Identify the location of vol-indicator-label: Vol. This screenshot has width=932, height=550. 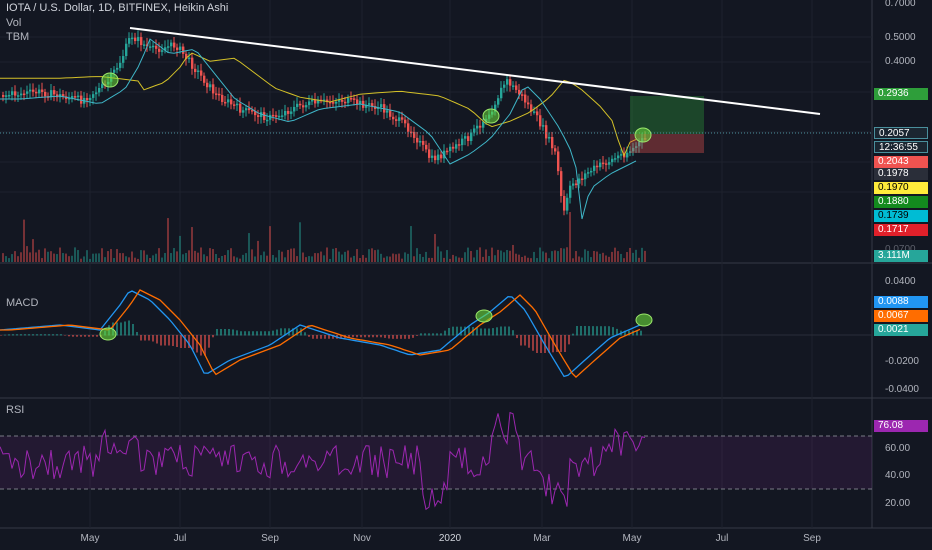
(14, 23).